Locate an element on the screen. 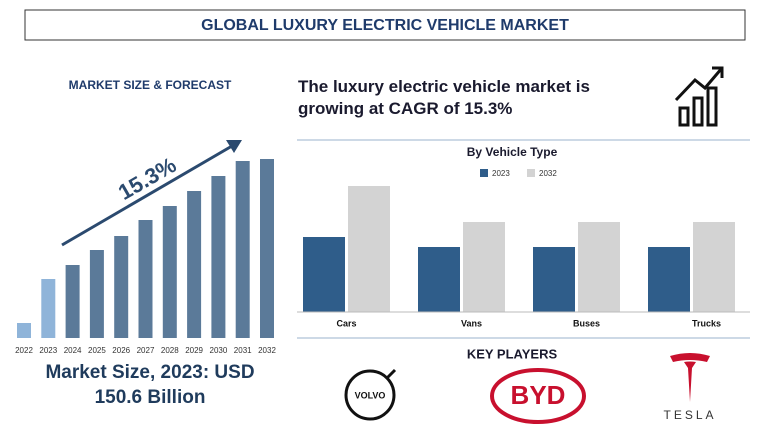 Image resolution: width=768 pixels, height=432 pixels. x-tick-label: 2030 is located at coordinates (219, 350).